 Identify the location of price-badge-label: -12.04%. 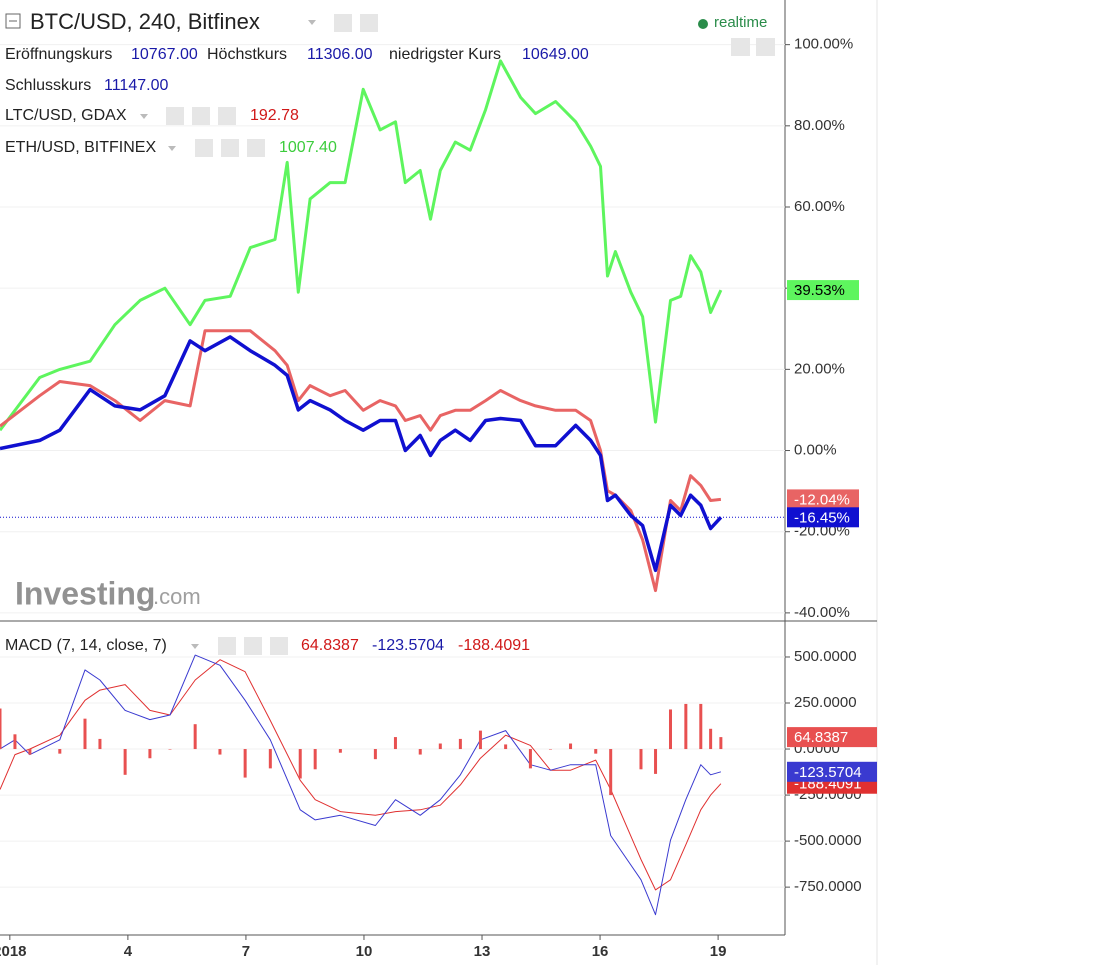
(822, 499).